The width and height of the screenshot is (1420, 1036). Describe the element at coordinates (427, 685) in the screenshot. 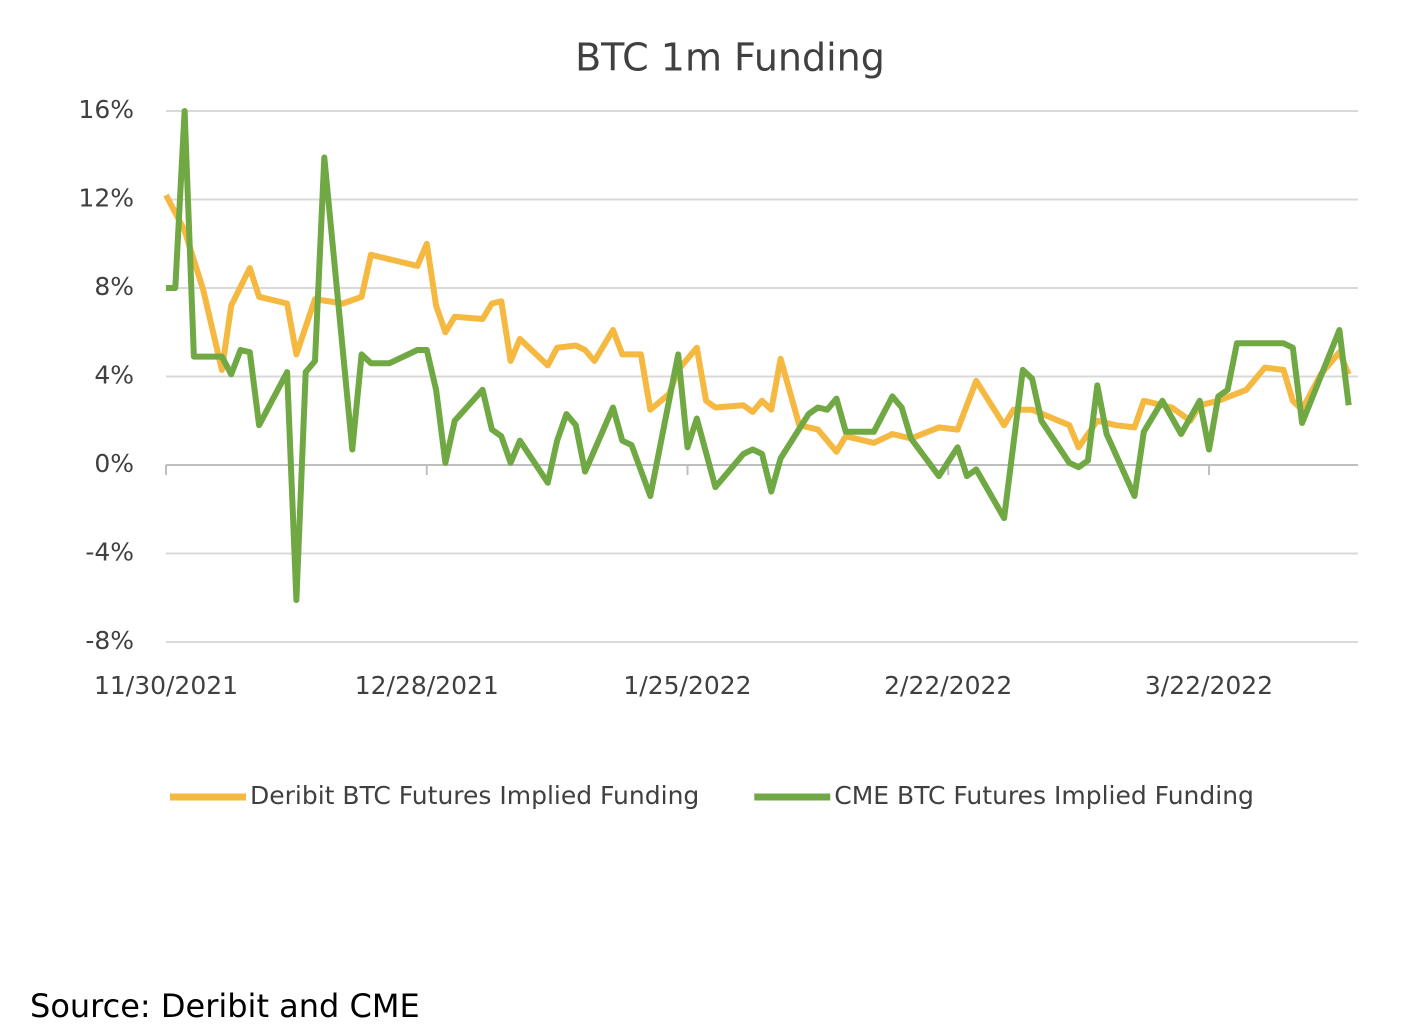

I see `x-tick-label: 12/28/2021` at that location.